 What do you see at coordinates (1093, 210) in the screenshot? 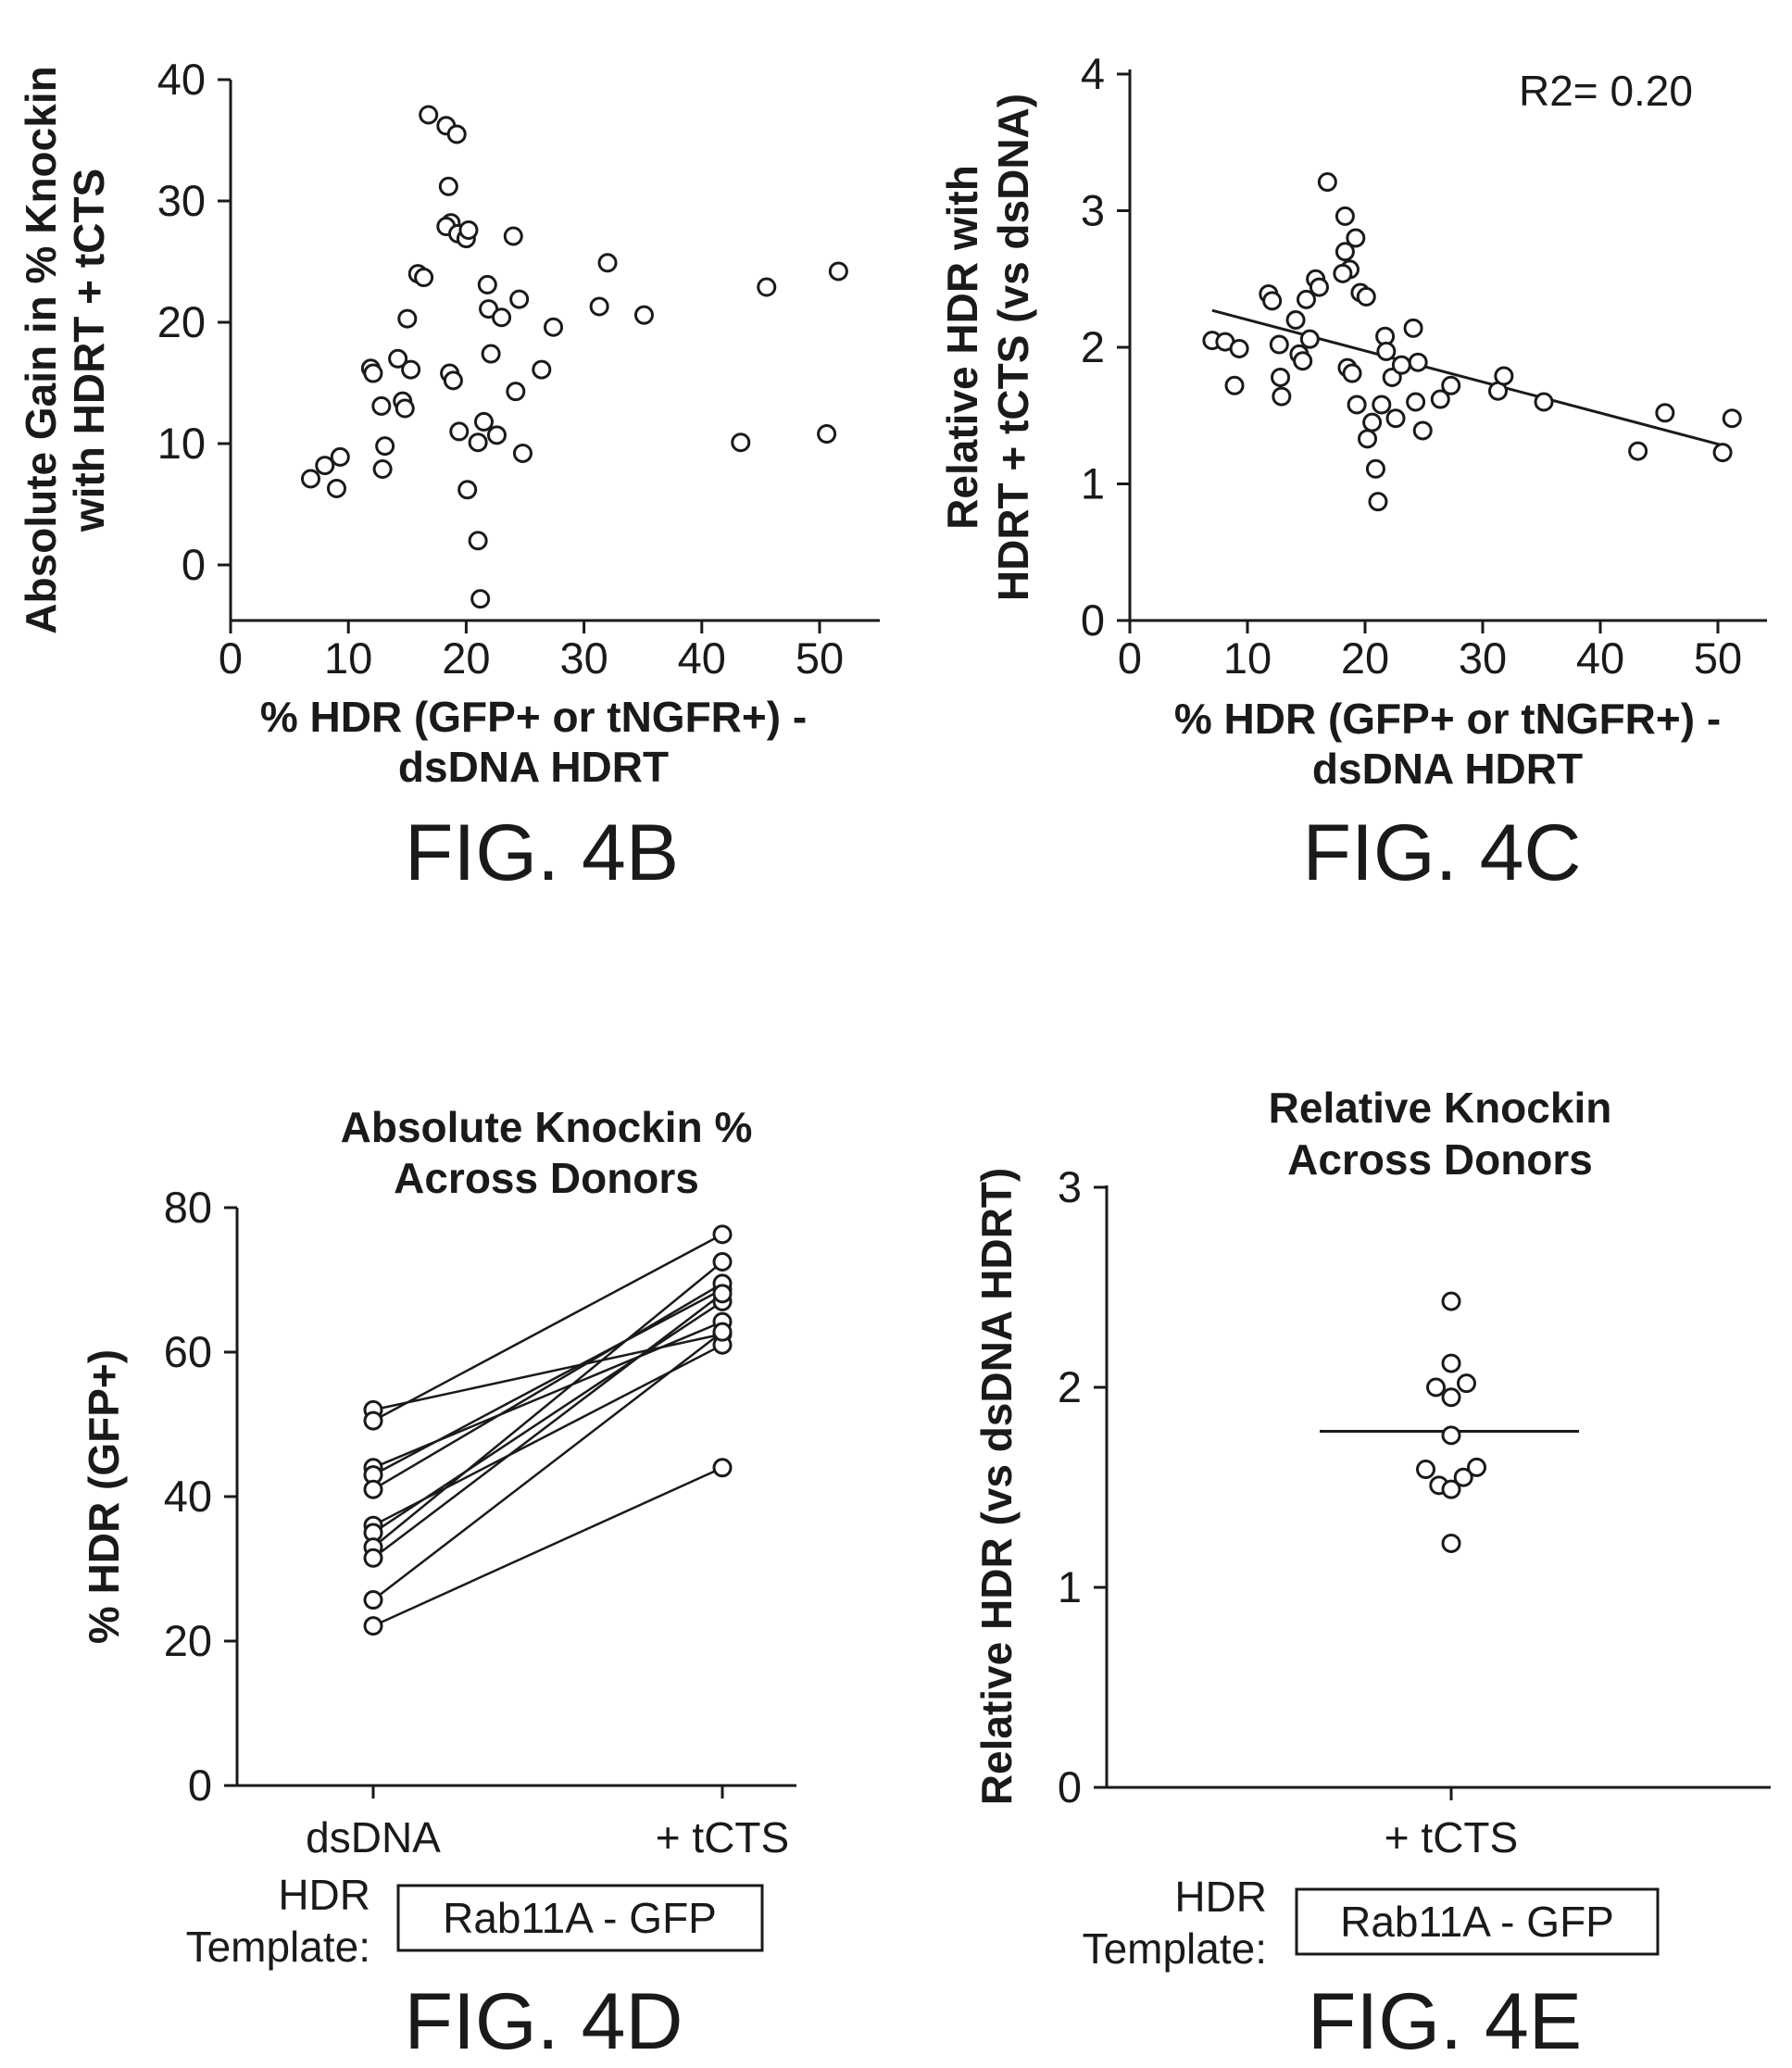
I see `y-tick-label-4c: 3` at bounding box center [1093, 210].